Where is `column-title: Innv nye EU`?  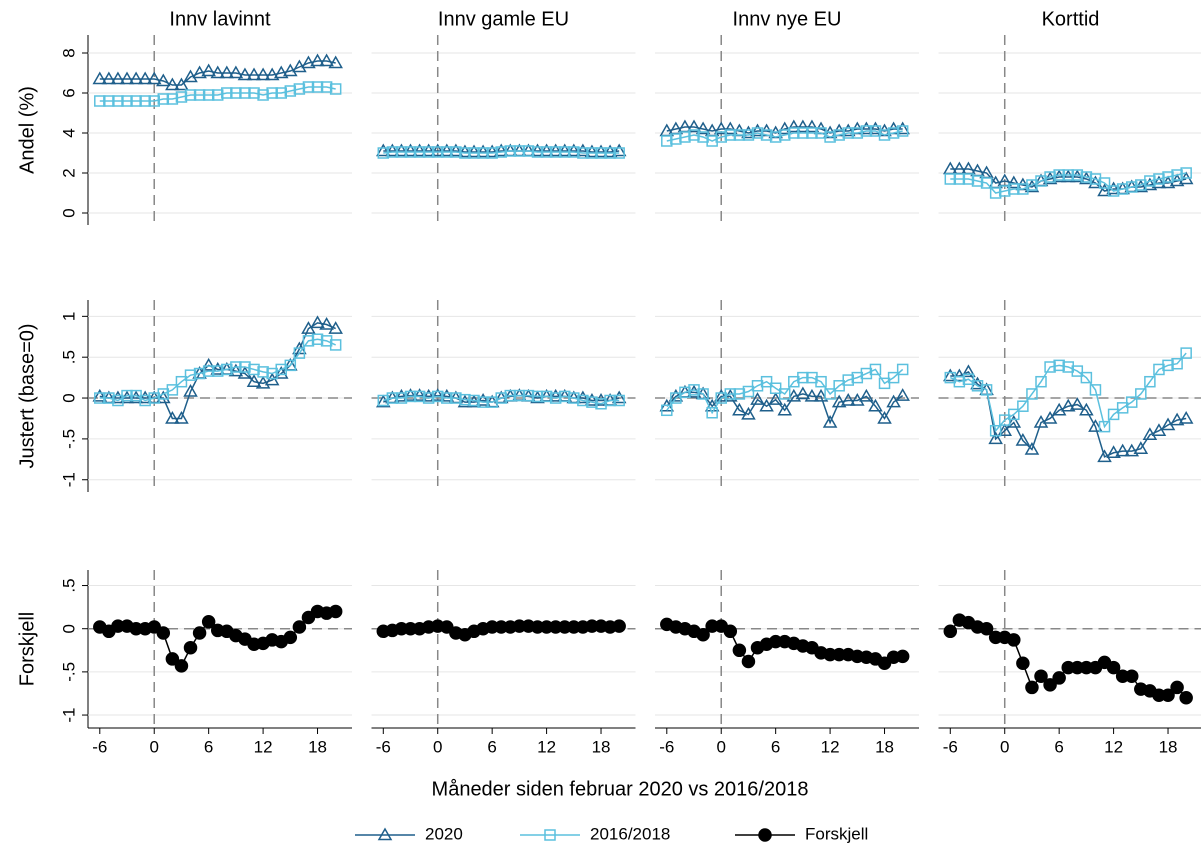
column-title: Innv nye EU is located at coordinates (787, 19).